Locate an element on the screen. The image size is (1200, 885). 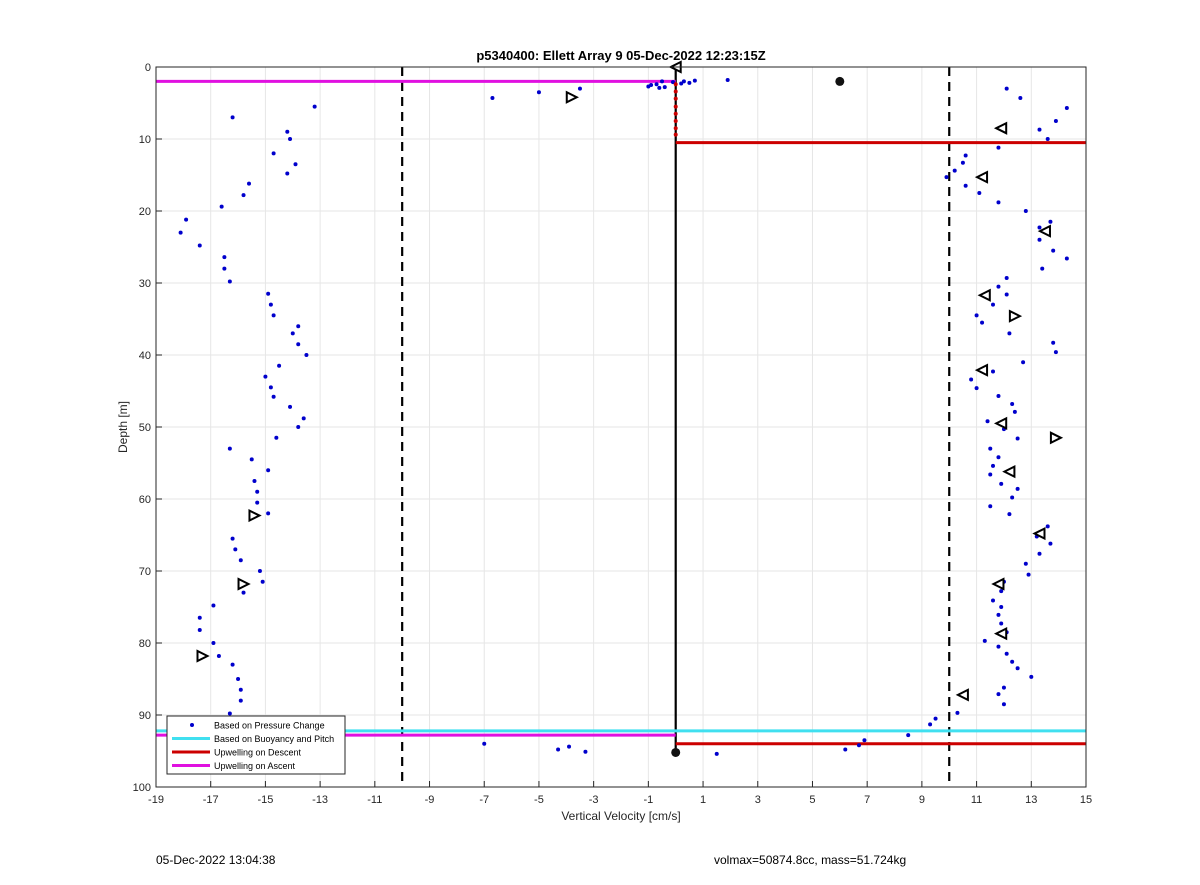
legend-label: Based on Pressure Change is located at coordinates (269, 726).